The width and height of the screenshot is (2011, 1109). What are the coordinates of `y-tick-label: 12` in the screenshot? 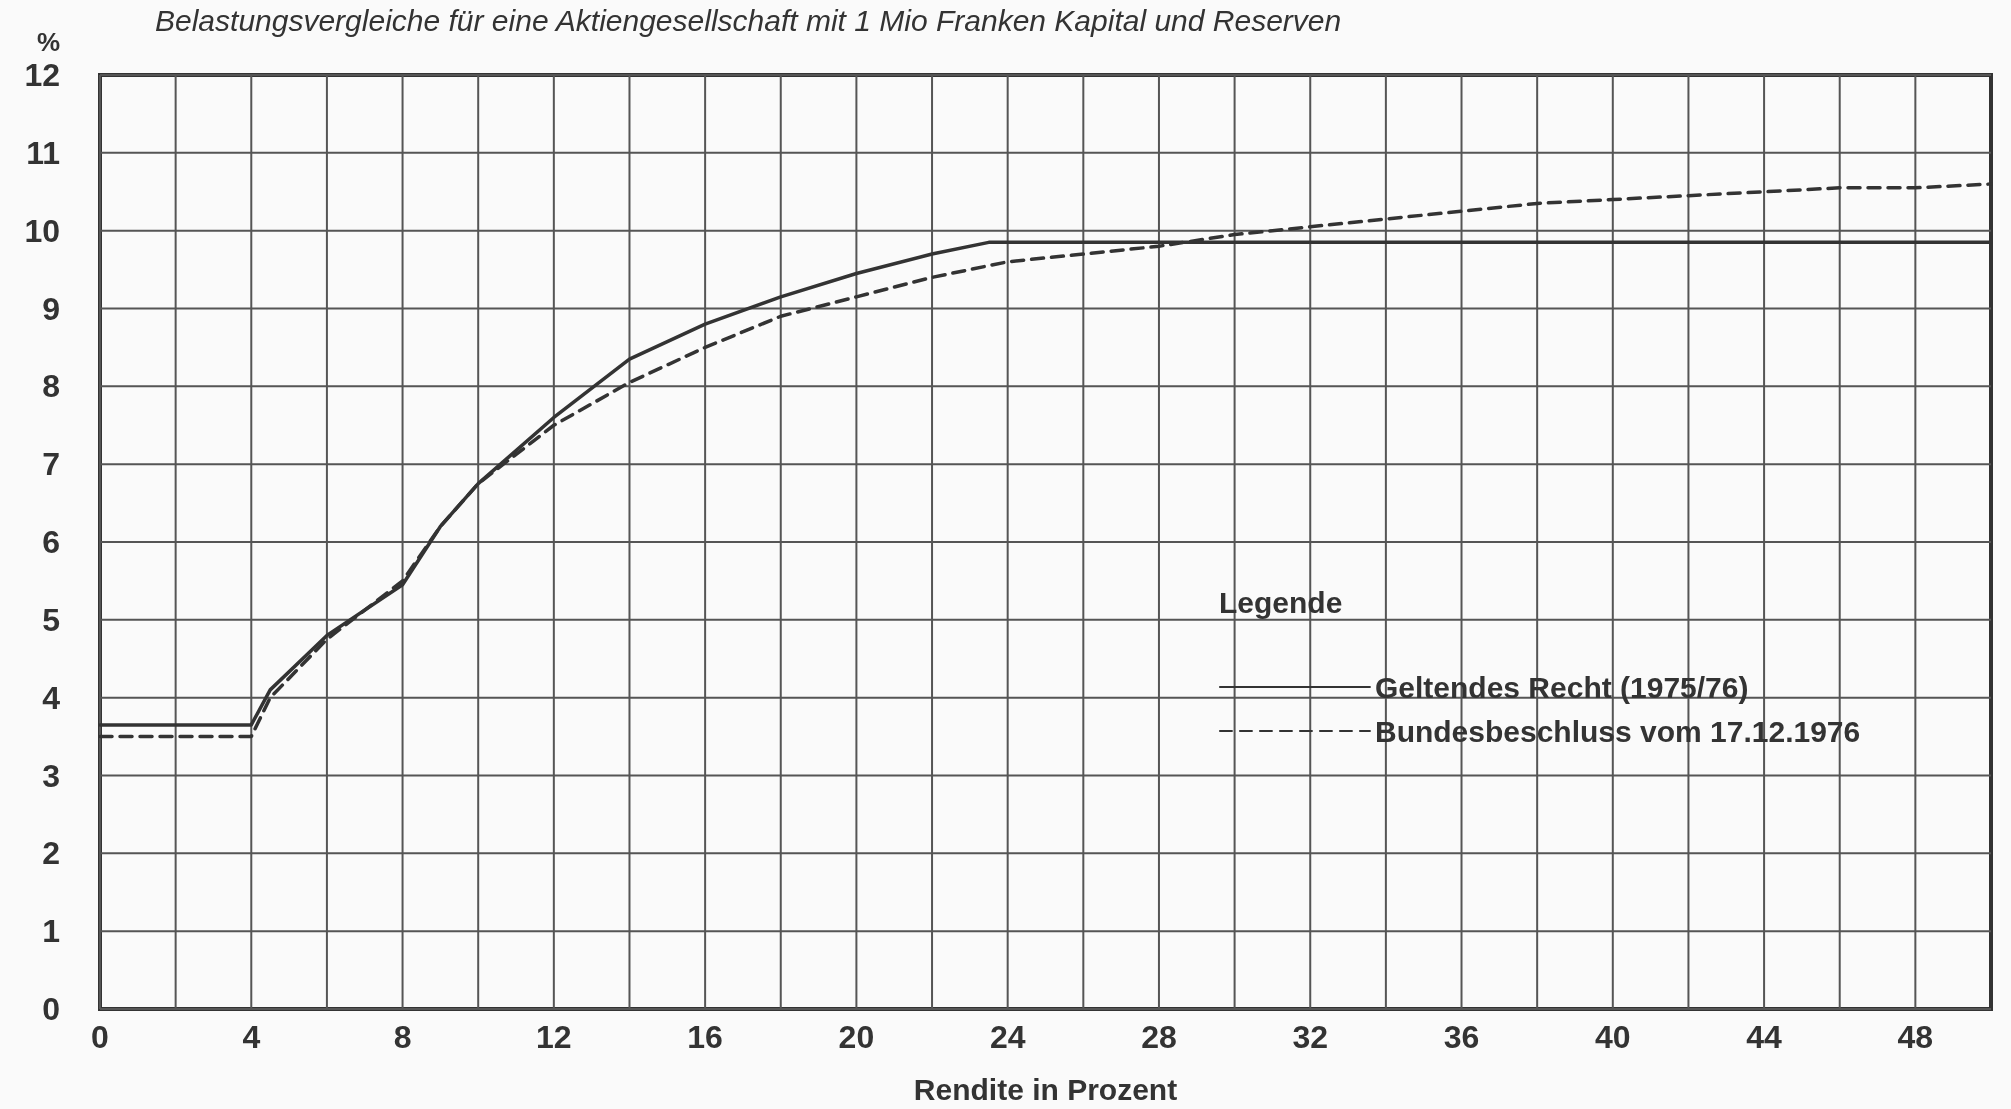 It's located at (42, 75).